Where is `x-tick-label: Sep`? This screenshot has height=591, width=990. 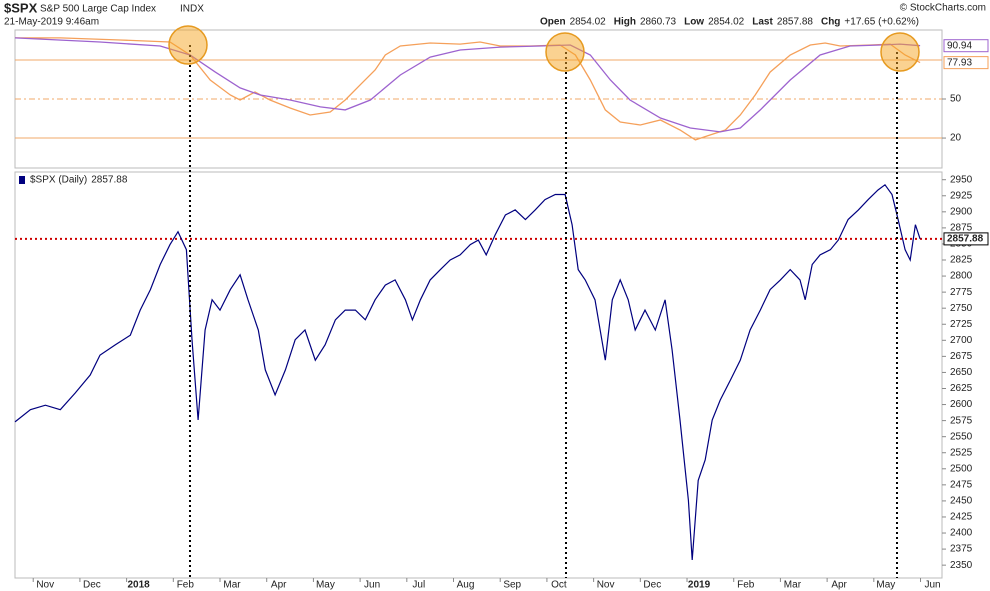 x-tick-label: Sep is located at coordinates (512, 585).